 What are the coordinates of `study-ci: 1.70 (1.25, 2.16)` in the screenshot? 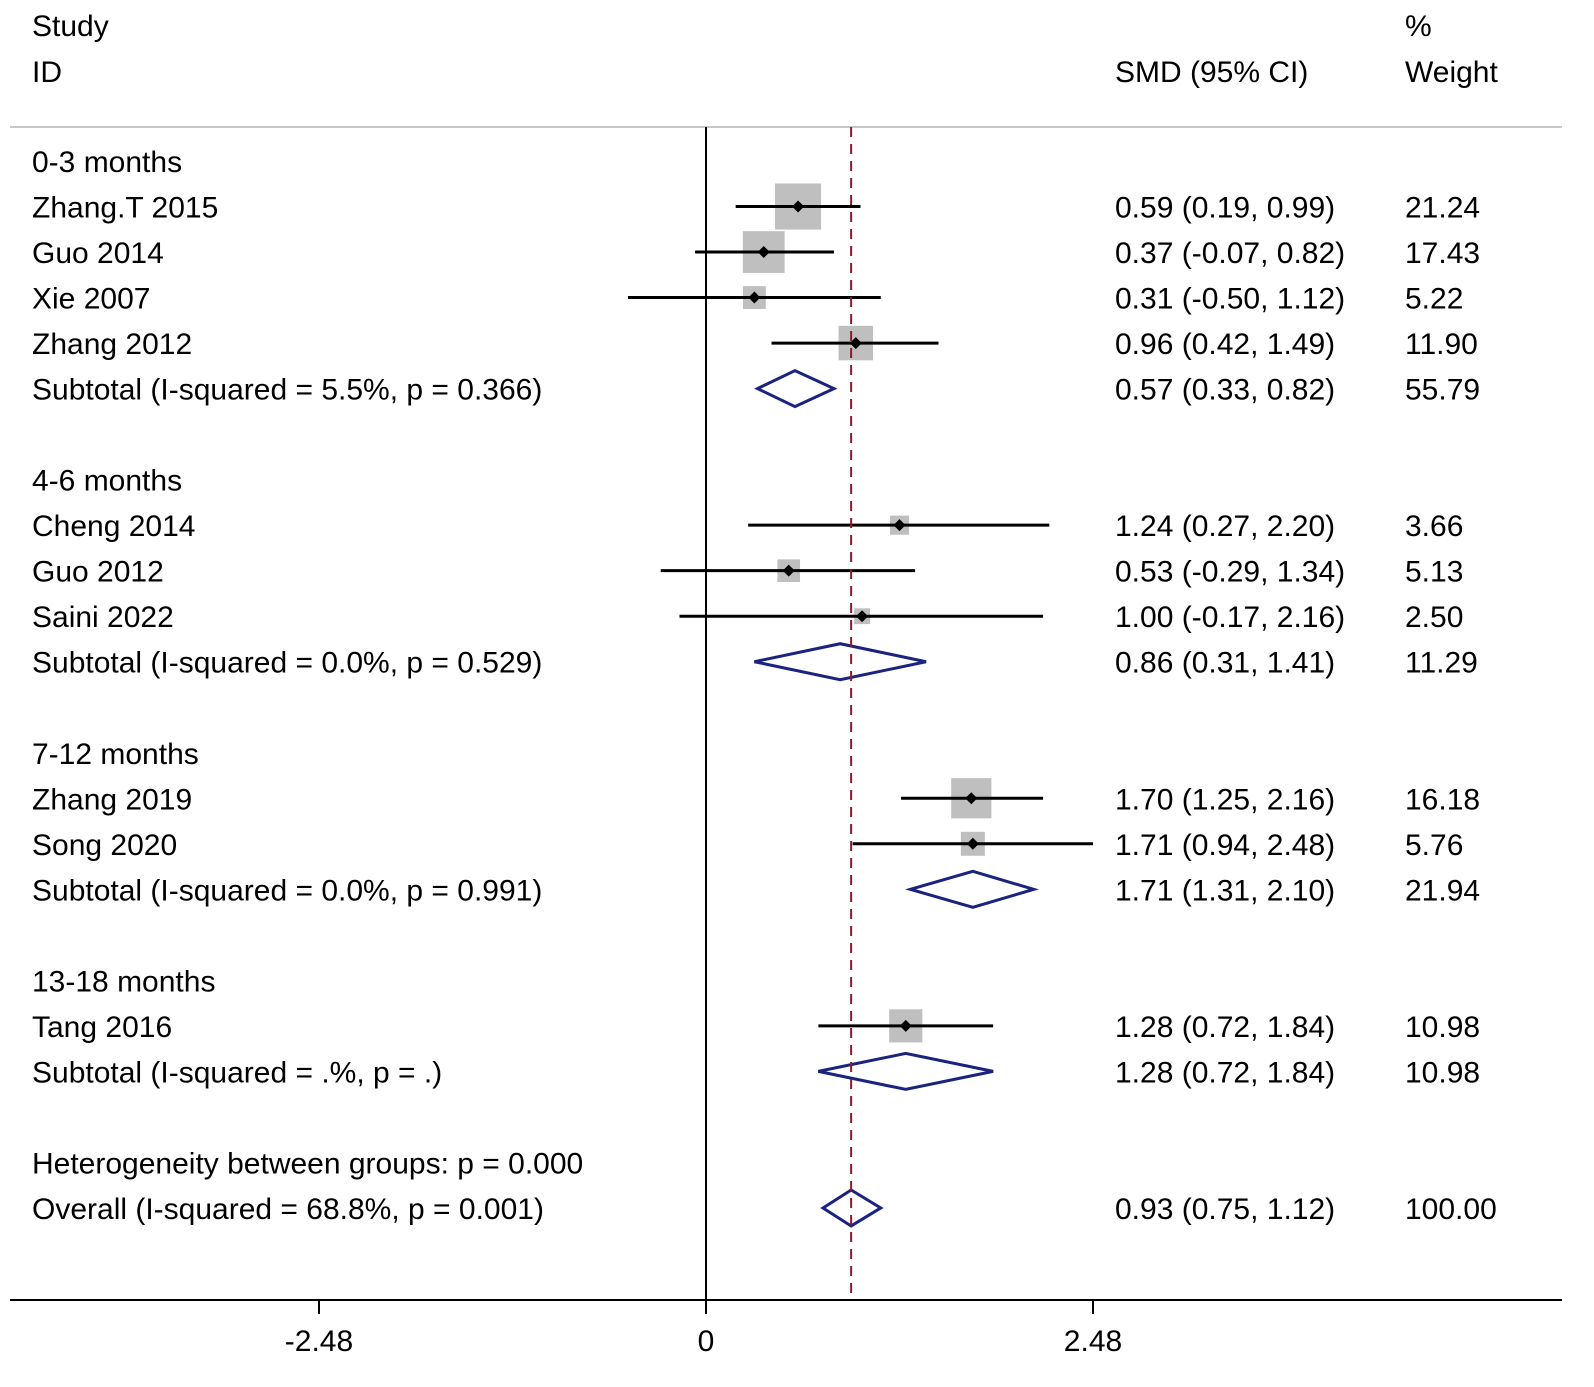 It's located at (1225, 799).